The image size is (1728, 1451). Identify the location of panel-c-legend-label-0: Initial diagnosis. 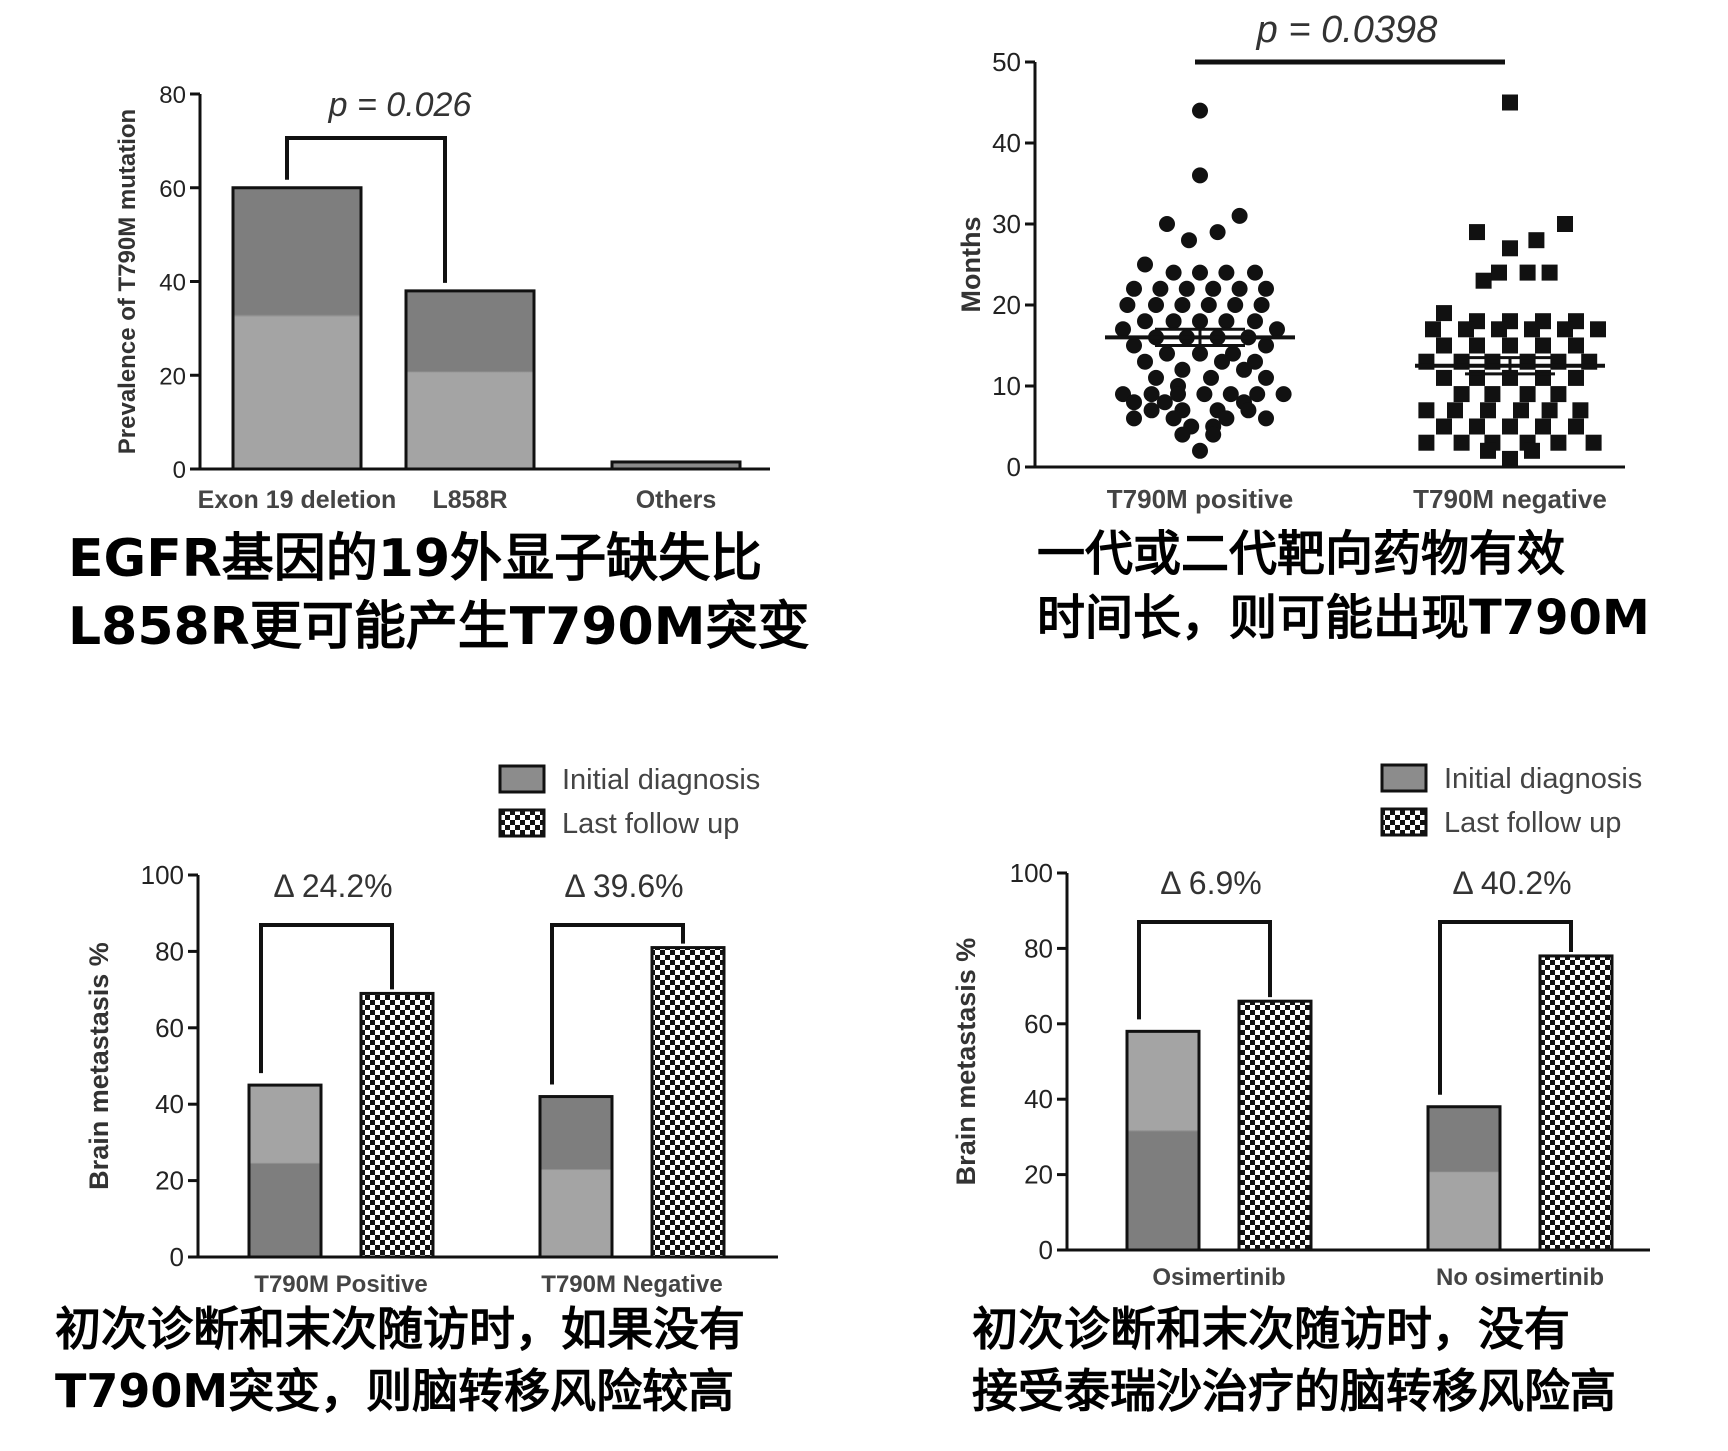
(661, 780).